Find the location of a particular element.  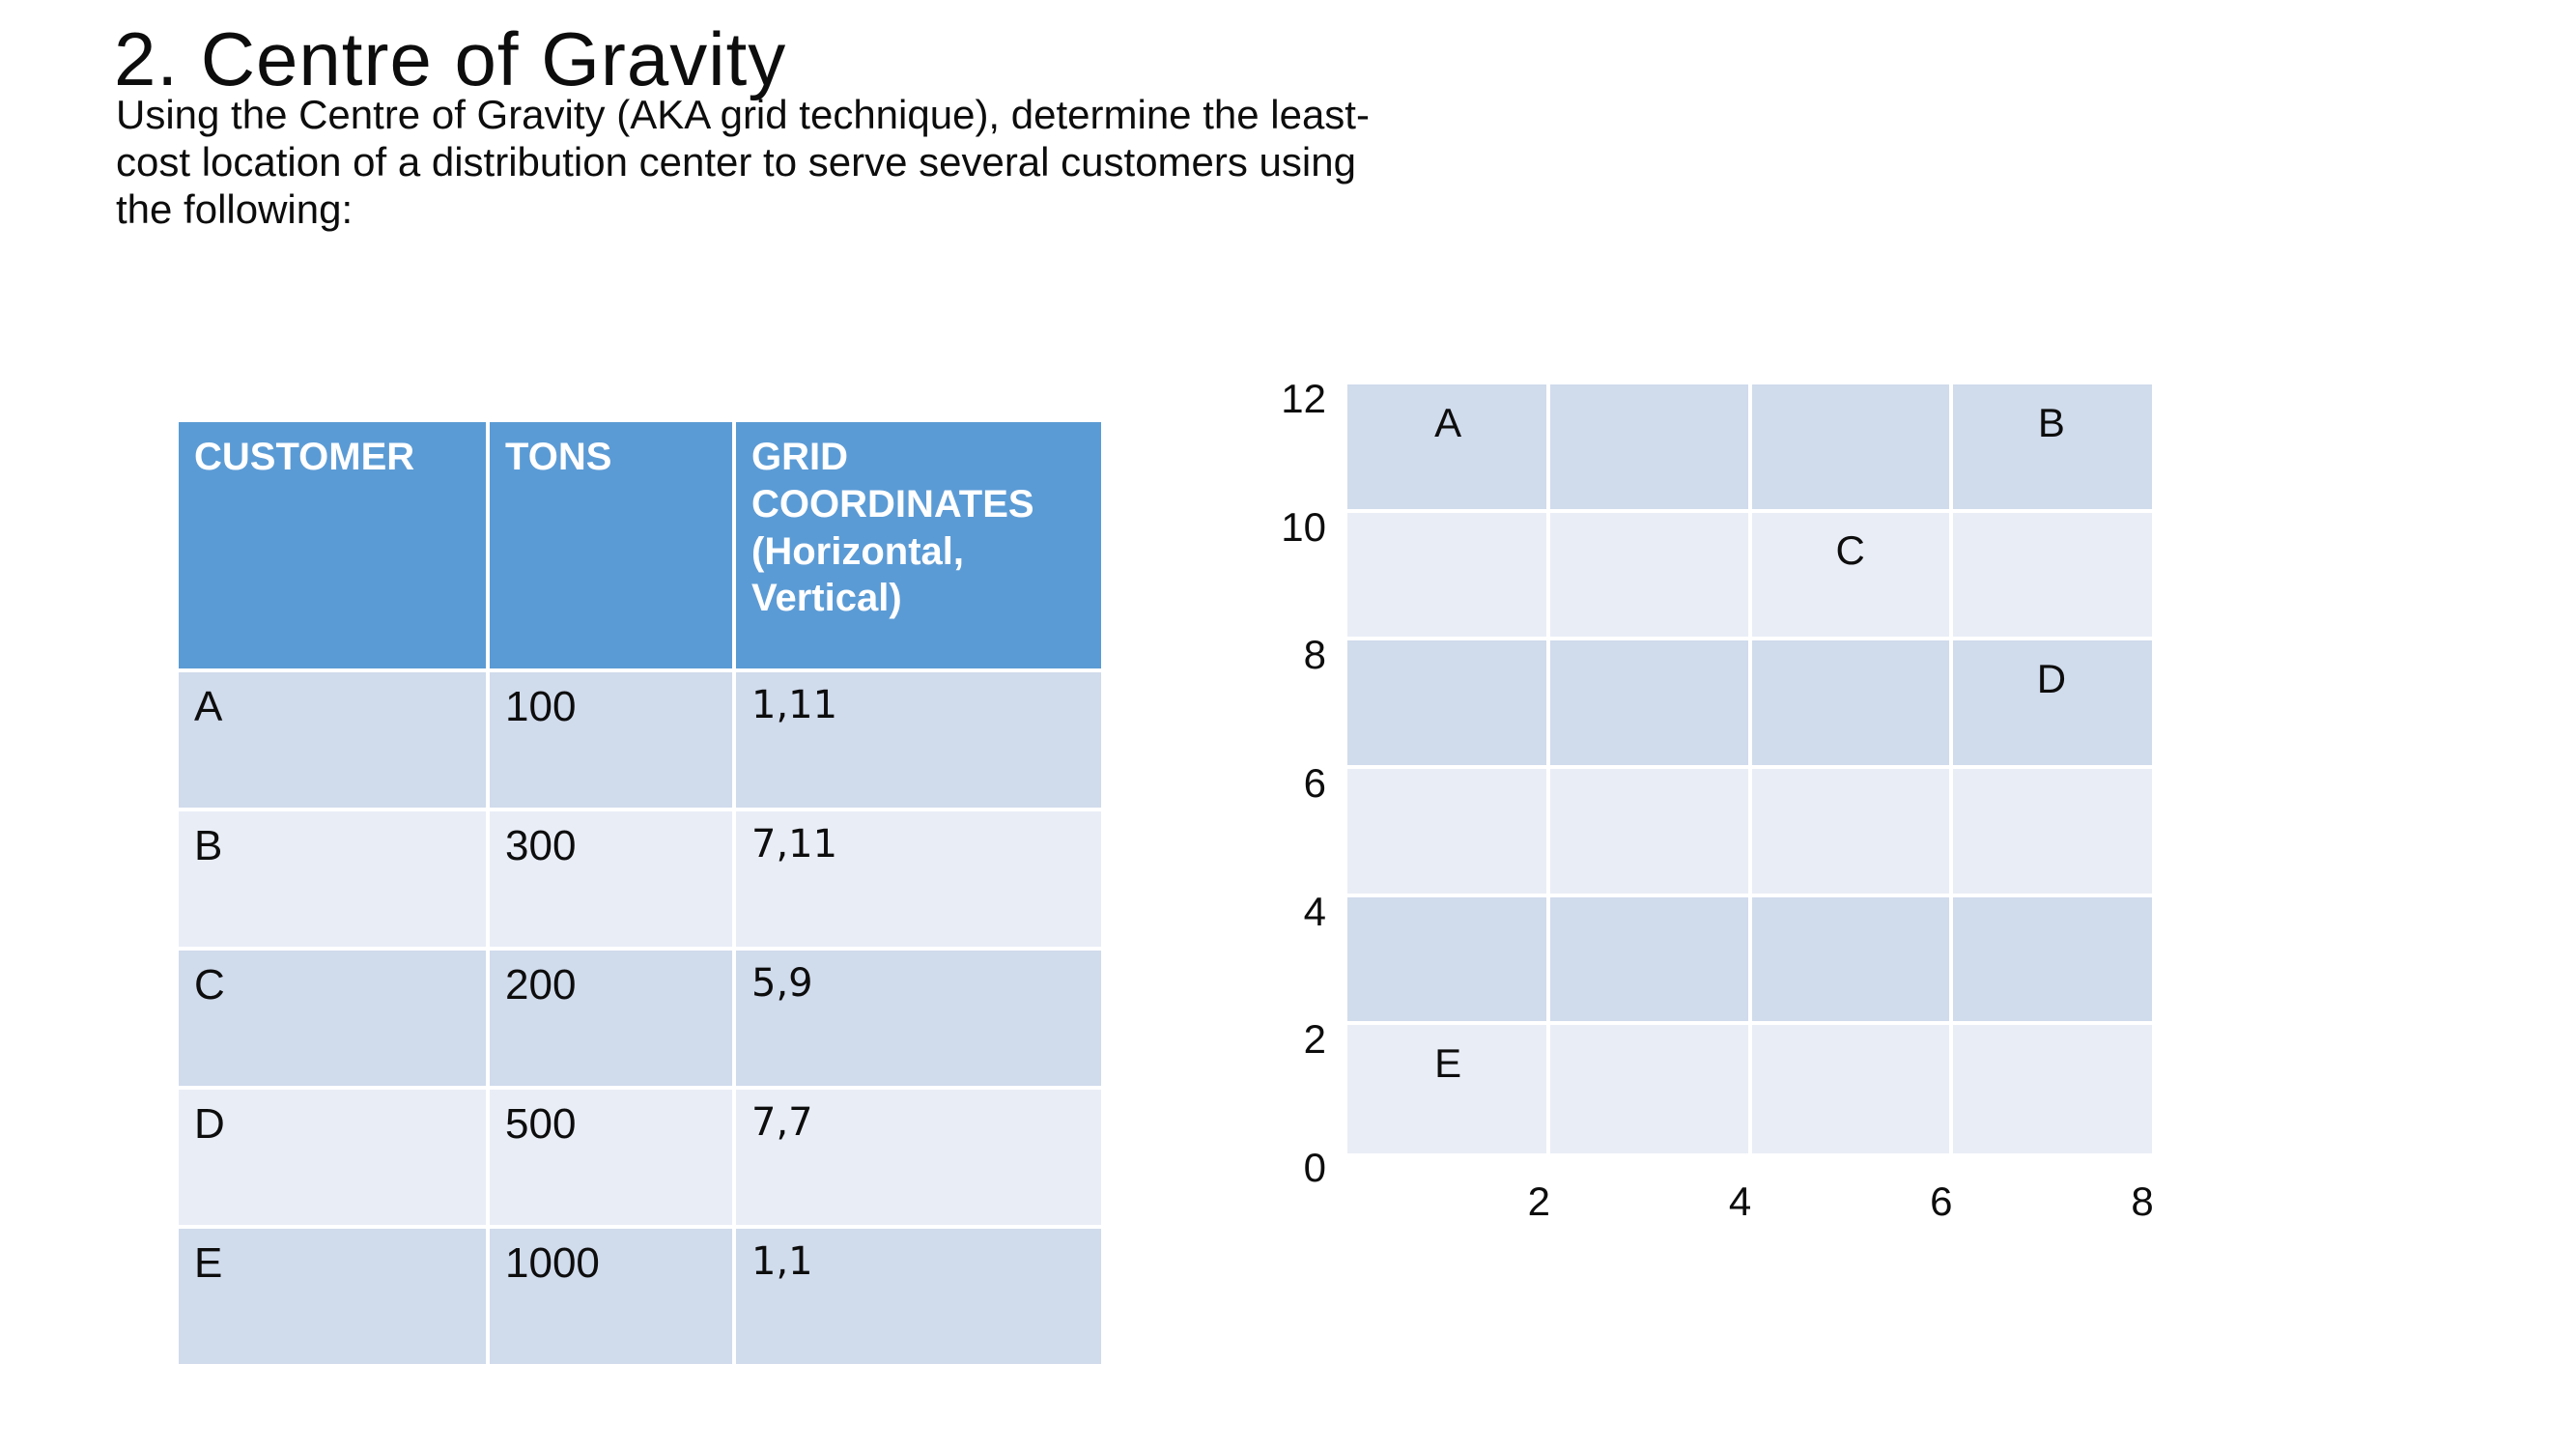

y-axis-tick-label: 6 is located at coordinates (1314, 783).